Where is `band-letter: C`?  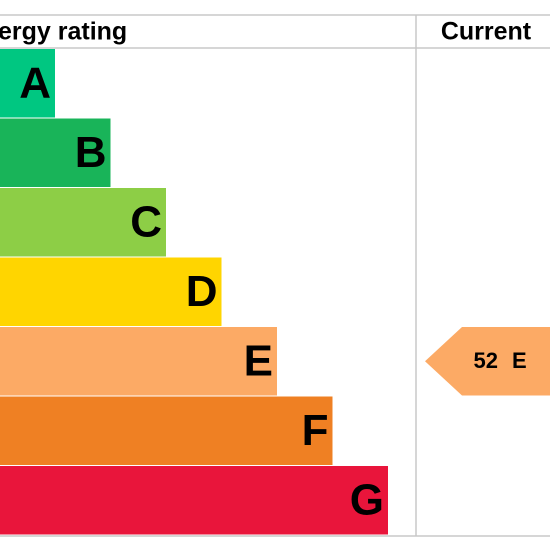
band-letter: C is located at coordinates (146, 221).